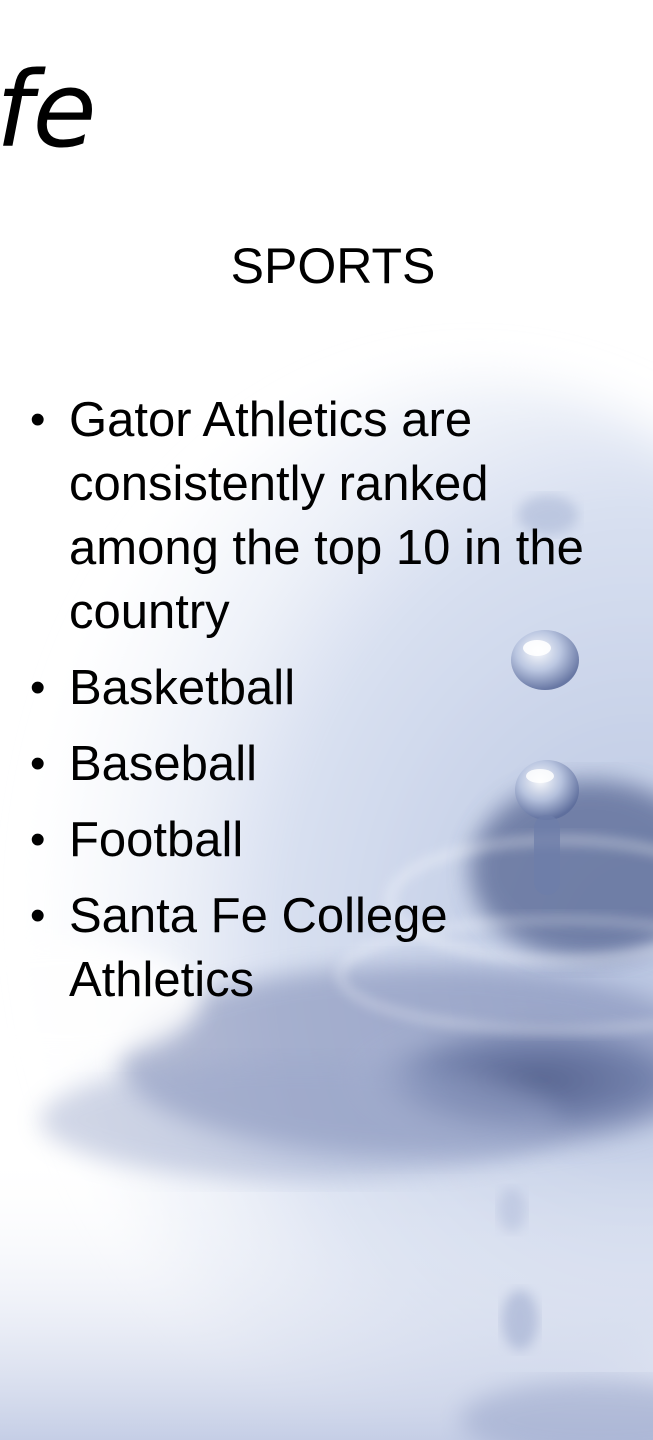 This screenshot has height=1440, width=653. I want to click on bullet-text: Baseball, so click(163, 764).